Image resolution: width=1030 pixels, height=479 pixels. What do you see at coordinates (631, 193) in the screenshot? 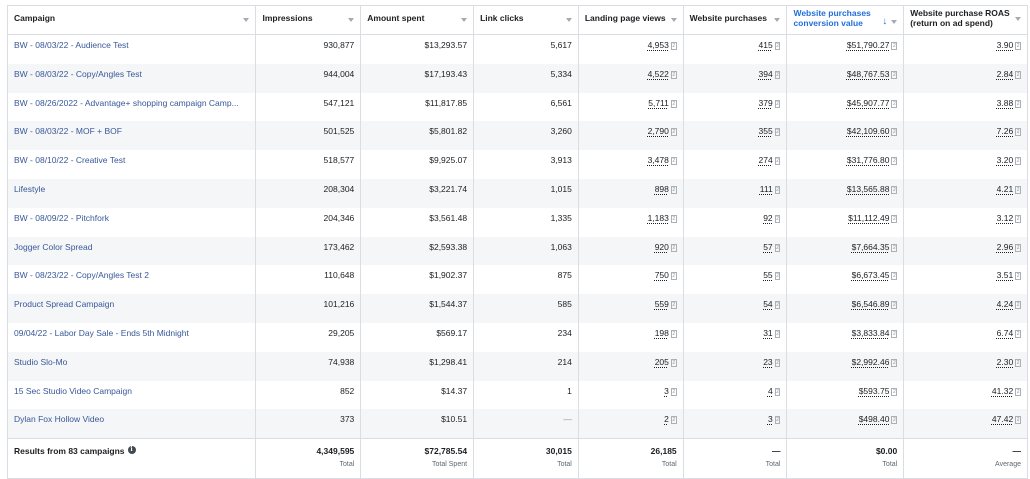
I see `landing-page-views-cell: 898 2` at bounding box center [631, 193].